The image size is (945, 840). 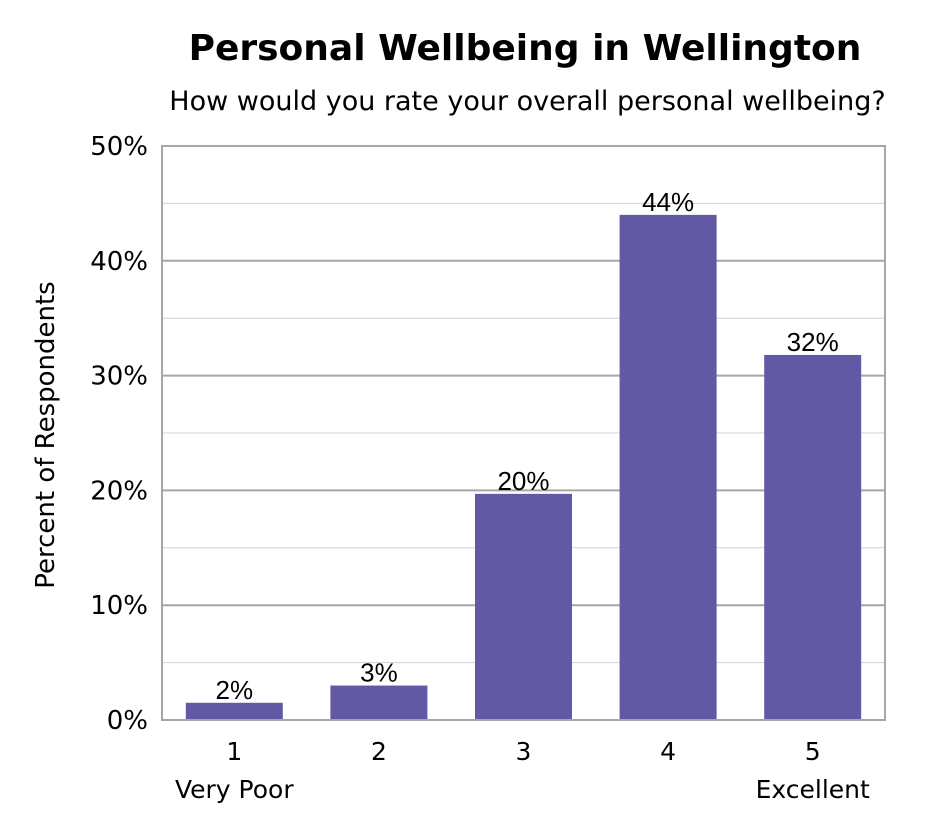 I want to click on y-tick-label: 30%, so click(x=119, y=377).